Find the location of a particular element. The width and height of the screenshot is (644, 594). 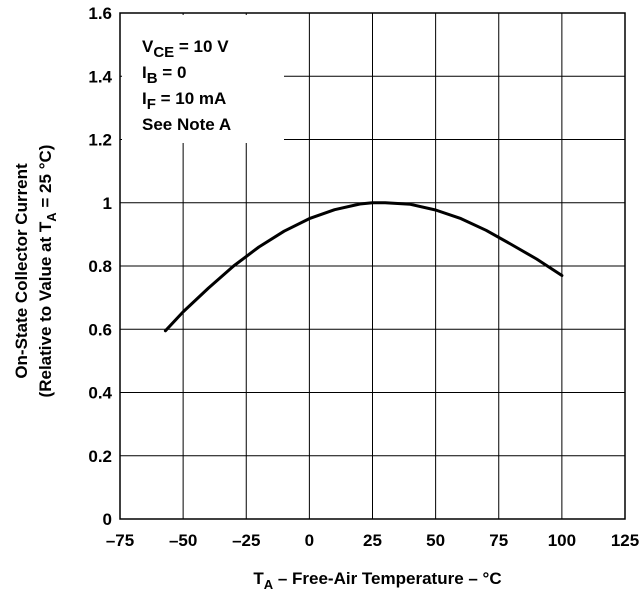

y-axis-ticks: 0 0.2 0.4 0.6 0.8 1 1.2 1.4 1.6 is located at coordinates (100, 266).